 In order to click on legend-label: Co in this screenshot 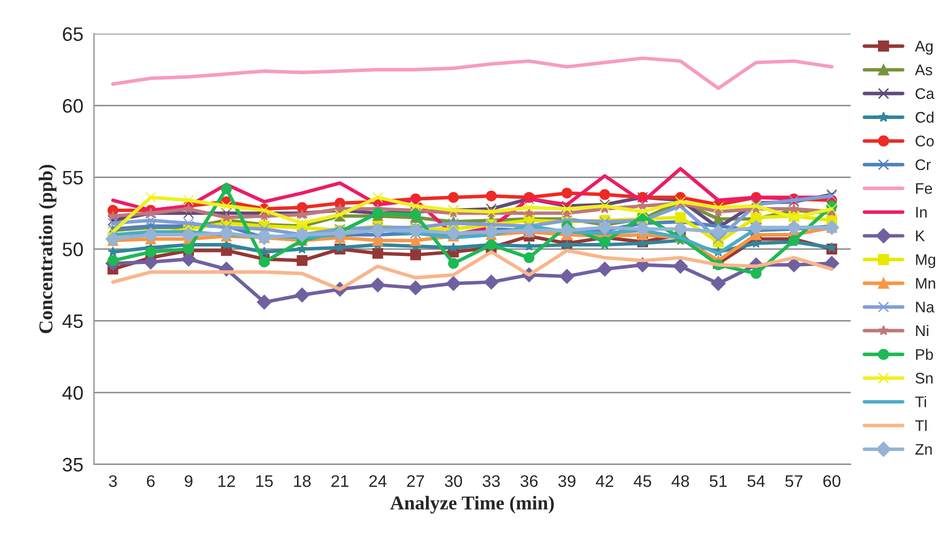, I will do `click(925, 141)`.